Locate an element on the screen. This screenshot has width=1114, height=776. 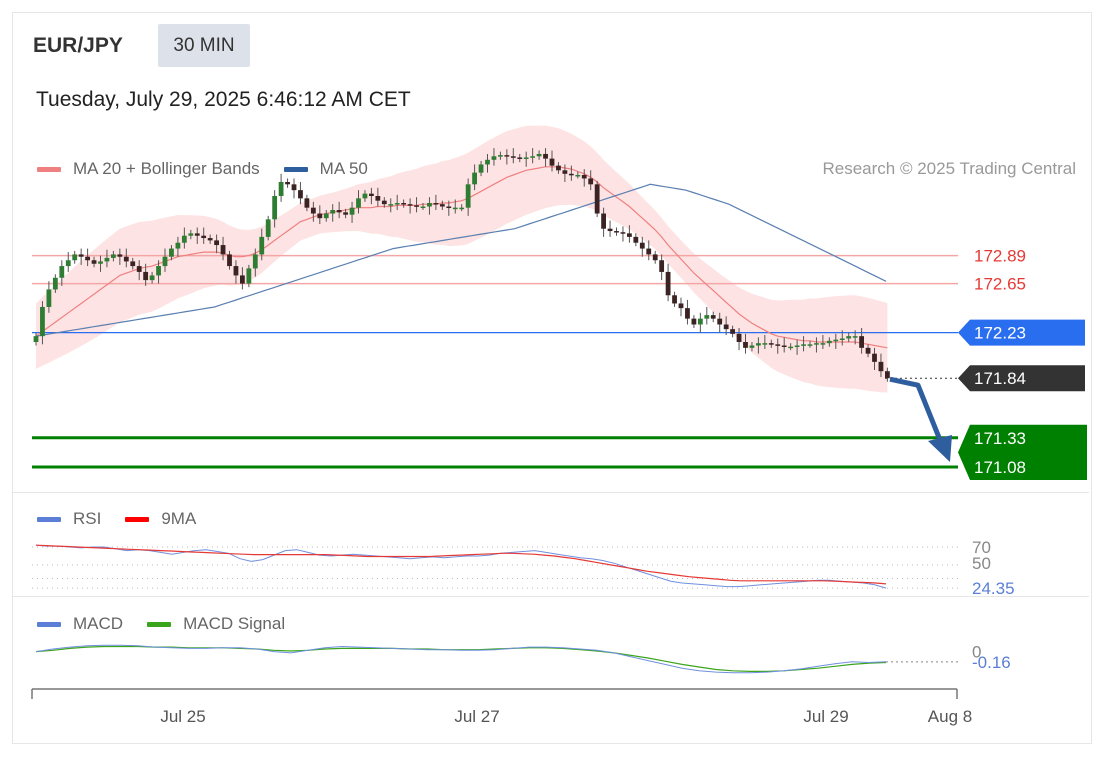
symbol-title: EUR/JPY is located at coordinates (78, 45).